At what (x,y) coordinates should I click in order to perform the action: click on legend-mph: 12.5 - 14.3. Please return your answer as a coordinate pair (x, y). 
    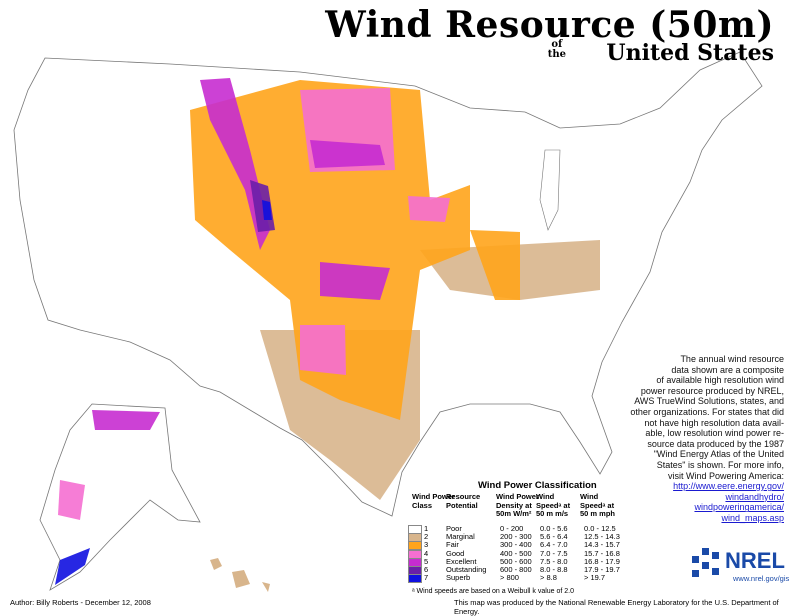
    Looking at the image, I should click on (602, 537).